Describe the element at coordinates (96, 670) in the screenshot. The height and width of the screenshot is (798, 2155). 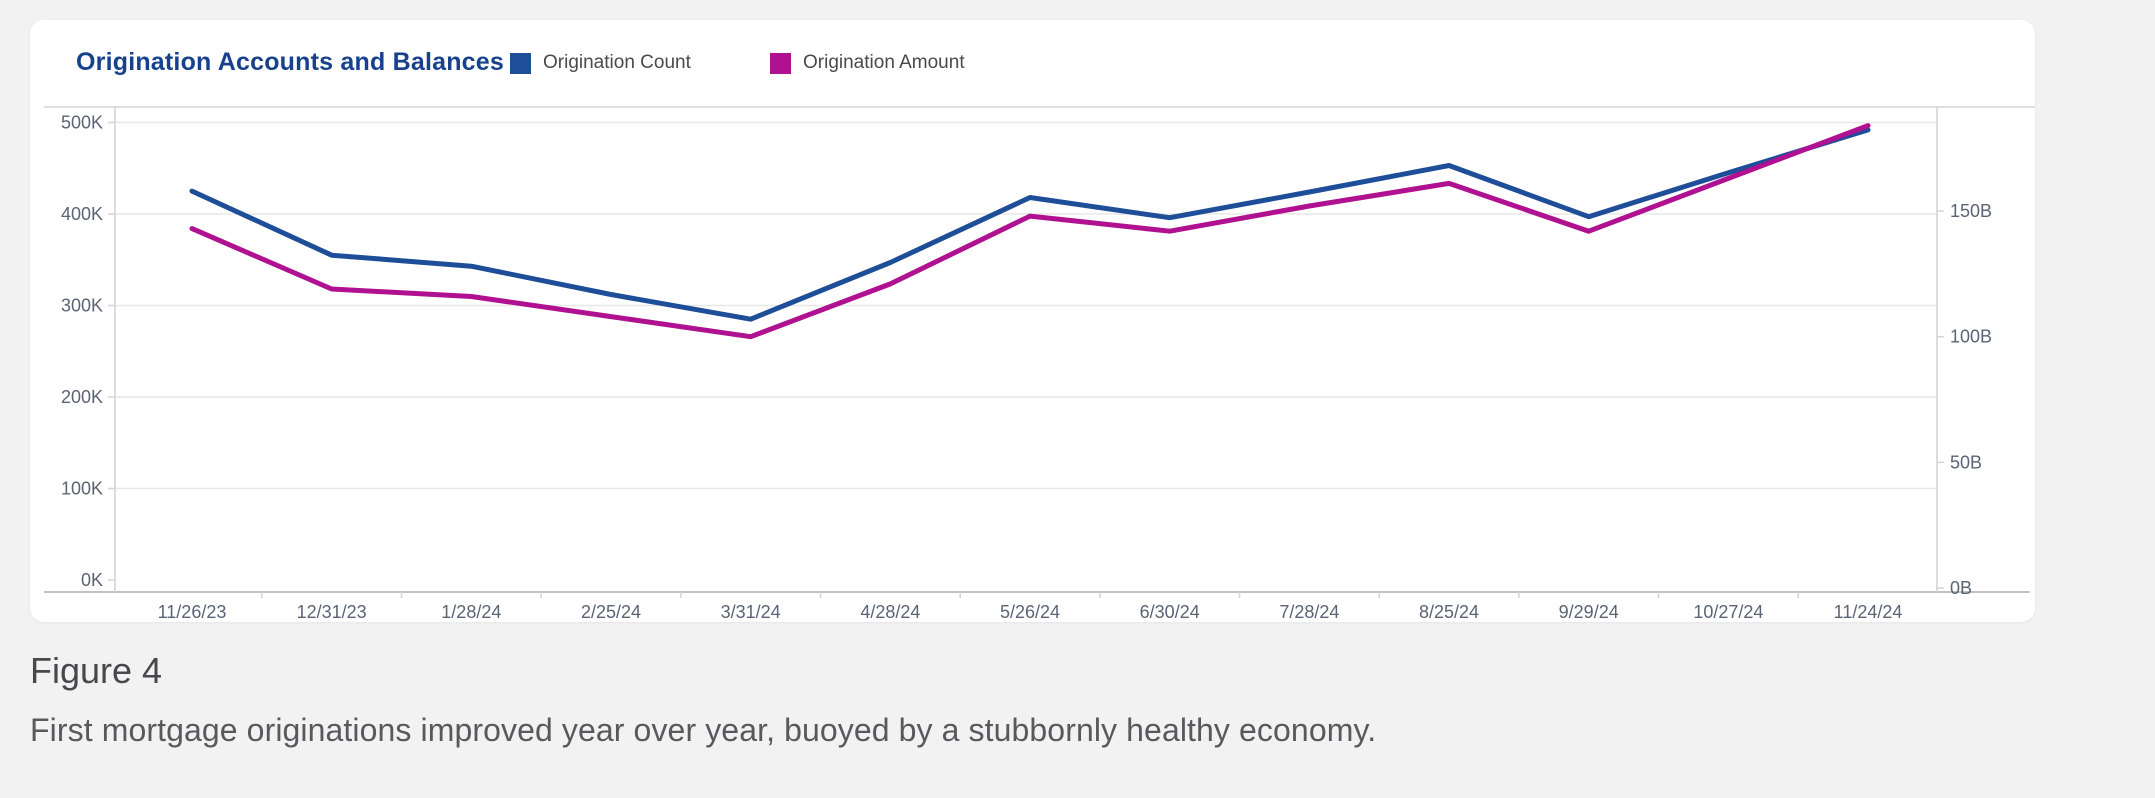
I see `figure-label: Figure 4` at that location.